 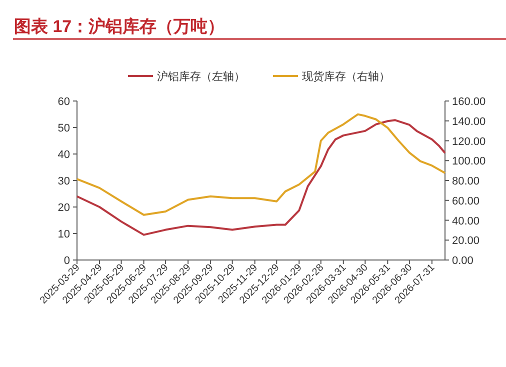 I want to click on y2-tick-label: 120.00, so click(x=469, y=142).